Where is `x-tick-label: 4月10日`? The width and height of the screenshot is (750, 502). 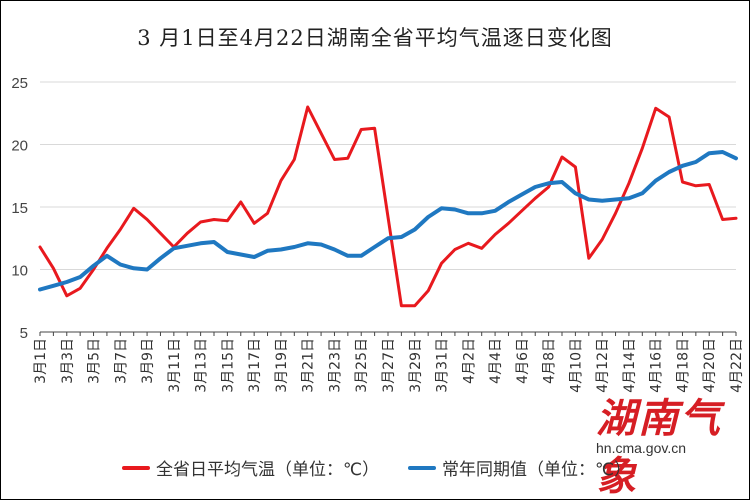
x-tick-label: 4月10日 is located at coordinates (576, 365).